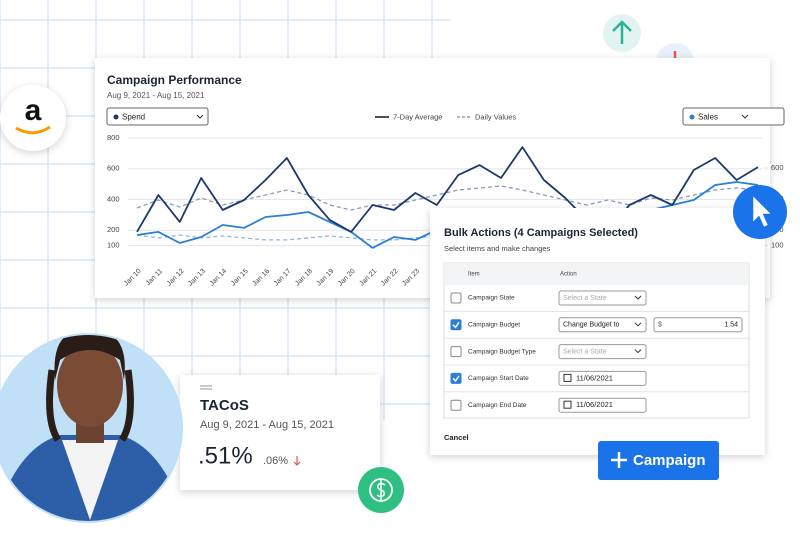 The width and height of the screenshot is (800, 533). What do you see at coordinates (596, 274) in the screenshot?
I see `table-header` at bounding box center [596, 274].